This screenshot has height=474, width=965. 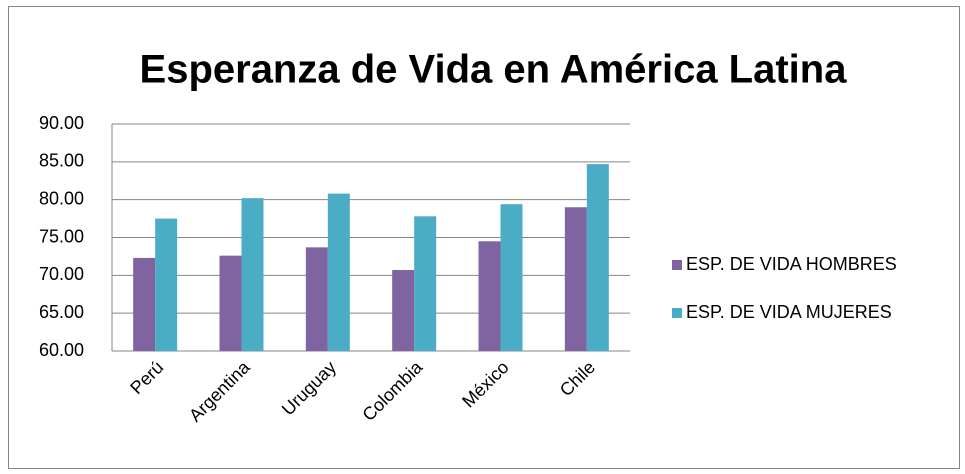 What do you see at coordinates (61, 274) in the screenshot?
I see `y-tick-label: 70.00` at bounding box center [61, 274].